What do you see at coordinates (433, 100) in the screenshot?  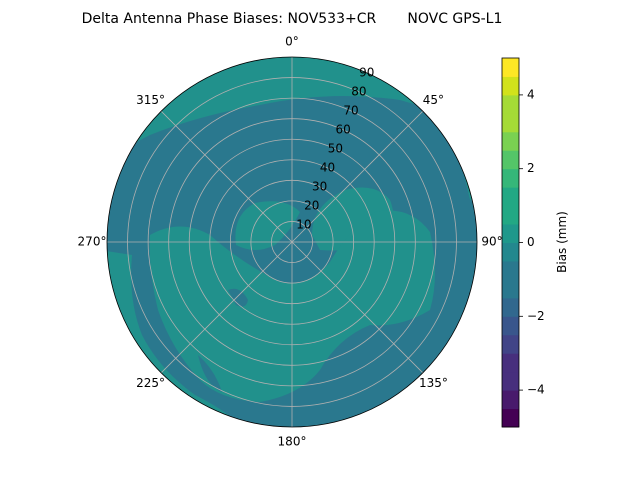 I see `angle-tick-label: 45°` at bounding box center [433, 100].